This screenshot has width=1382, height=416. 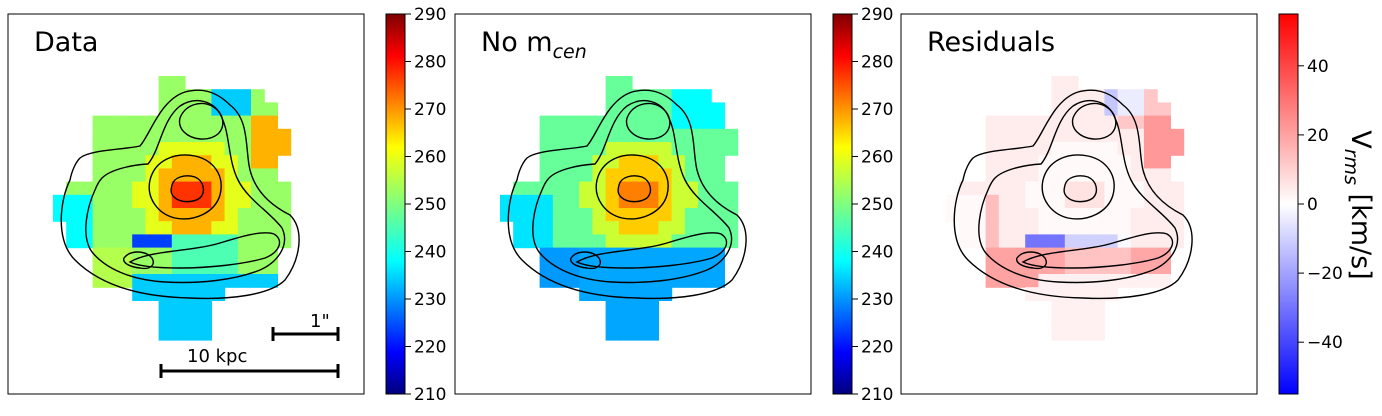 What do you see at coordinates (320, 321) in the screenshot?
I see `scale-bar-arcsec-label: 1"` at bounding box center [320, 321].